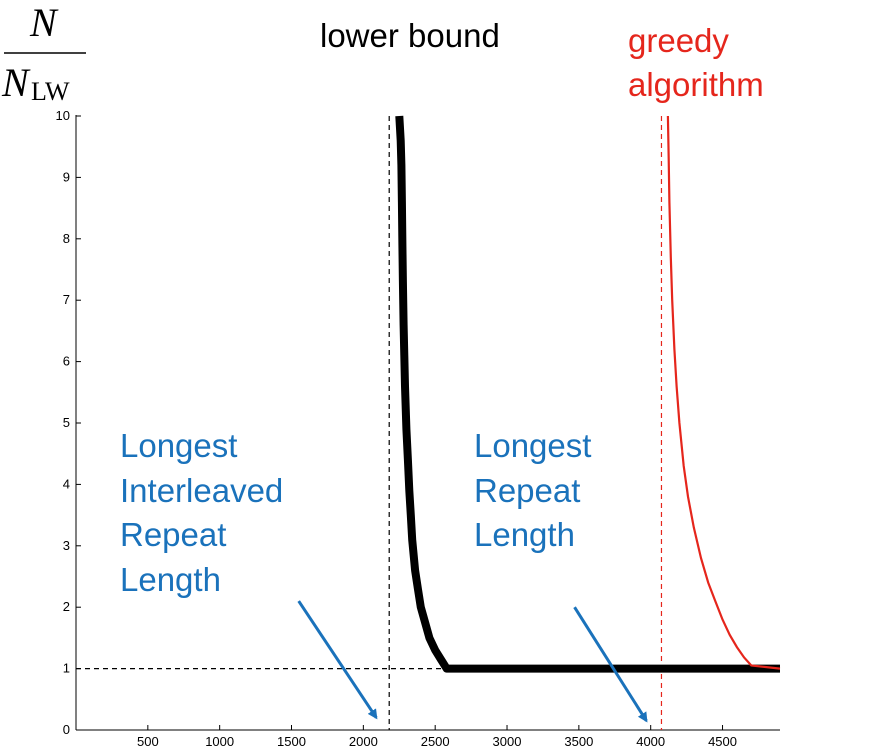 This screenshot has height=747, width=871. I want to click on x-ticks: 500 1000 1500 2000 2500 3000 3500 4000 4500, so click(437, 736).